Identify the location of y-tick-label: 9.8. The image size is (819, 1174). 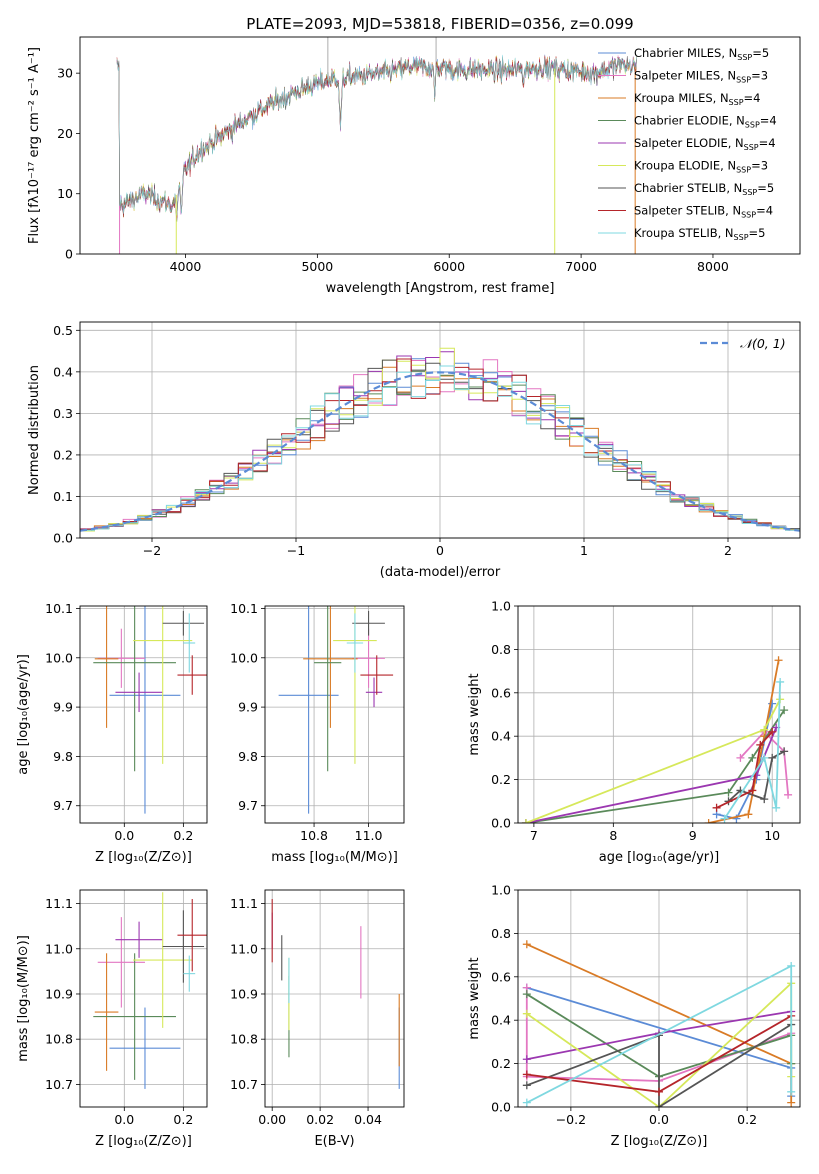
(63, 756).